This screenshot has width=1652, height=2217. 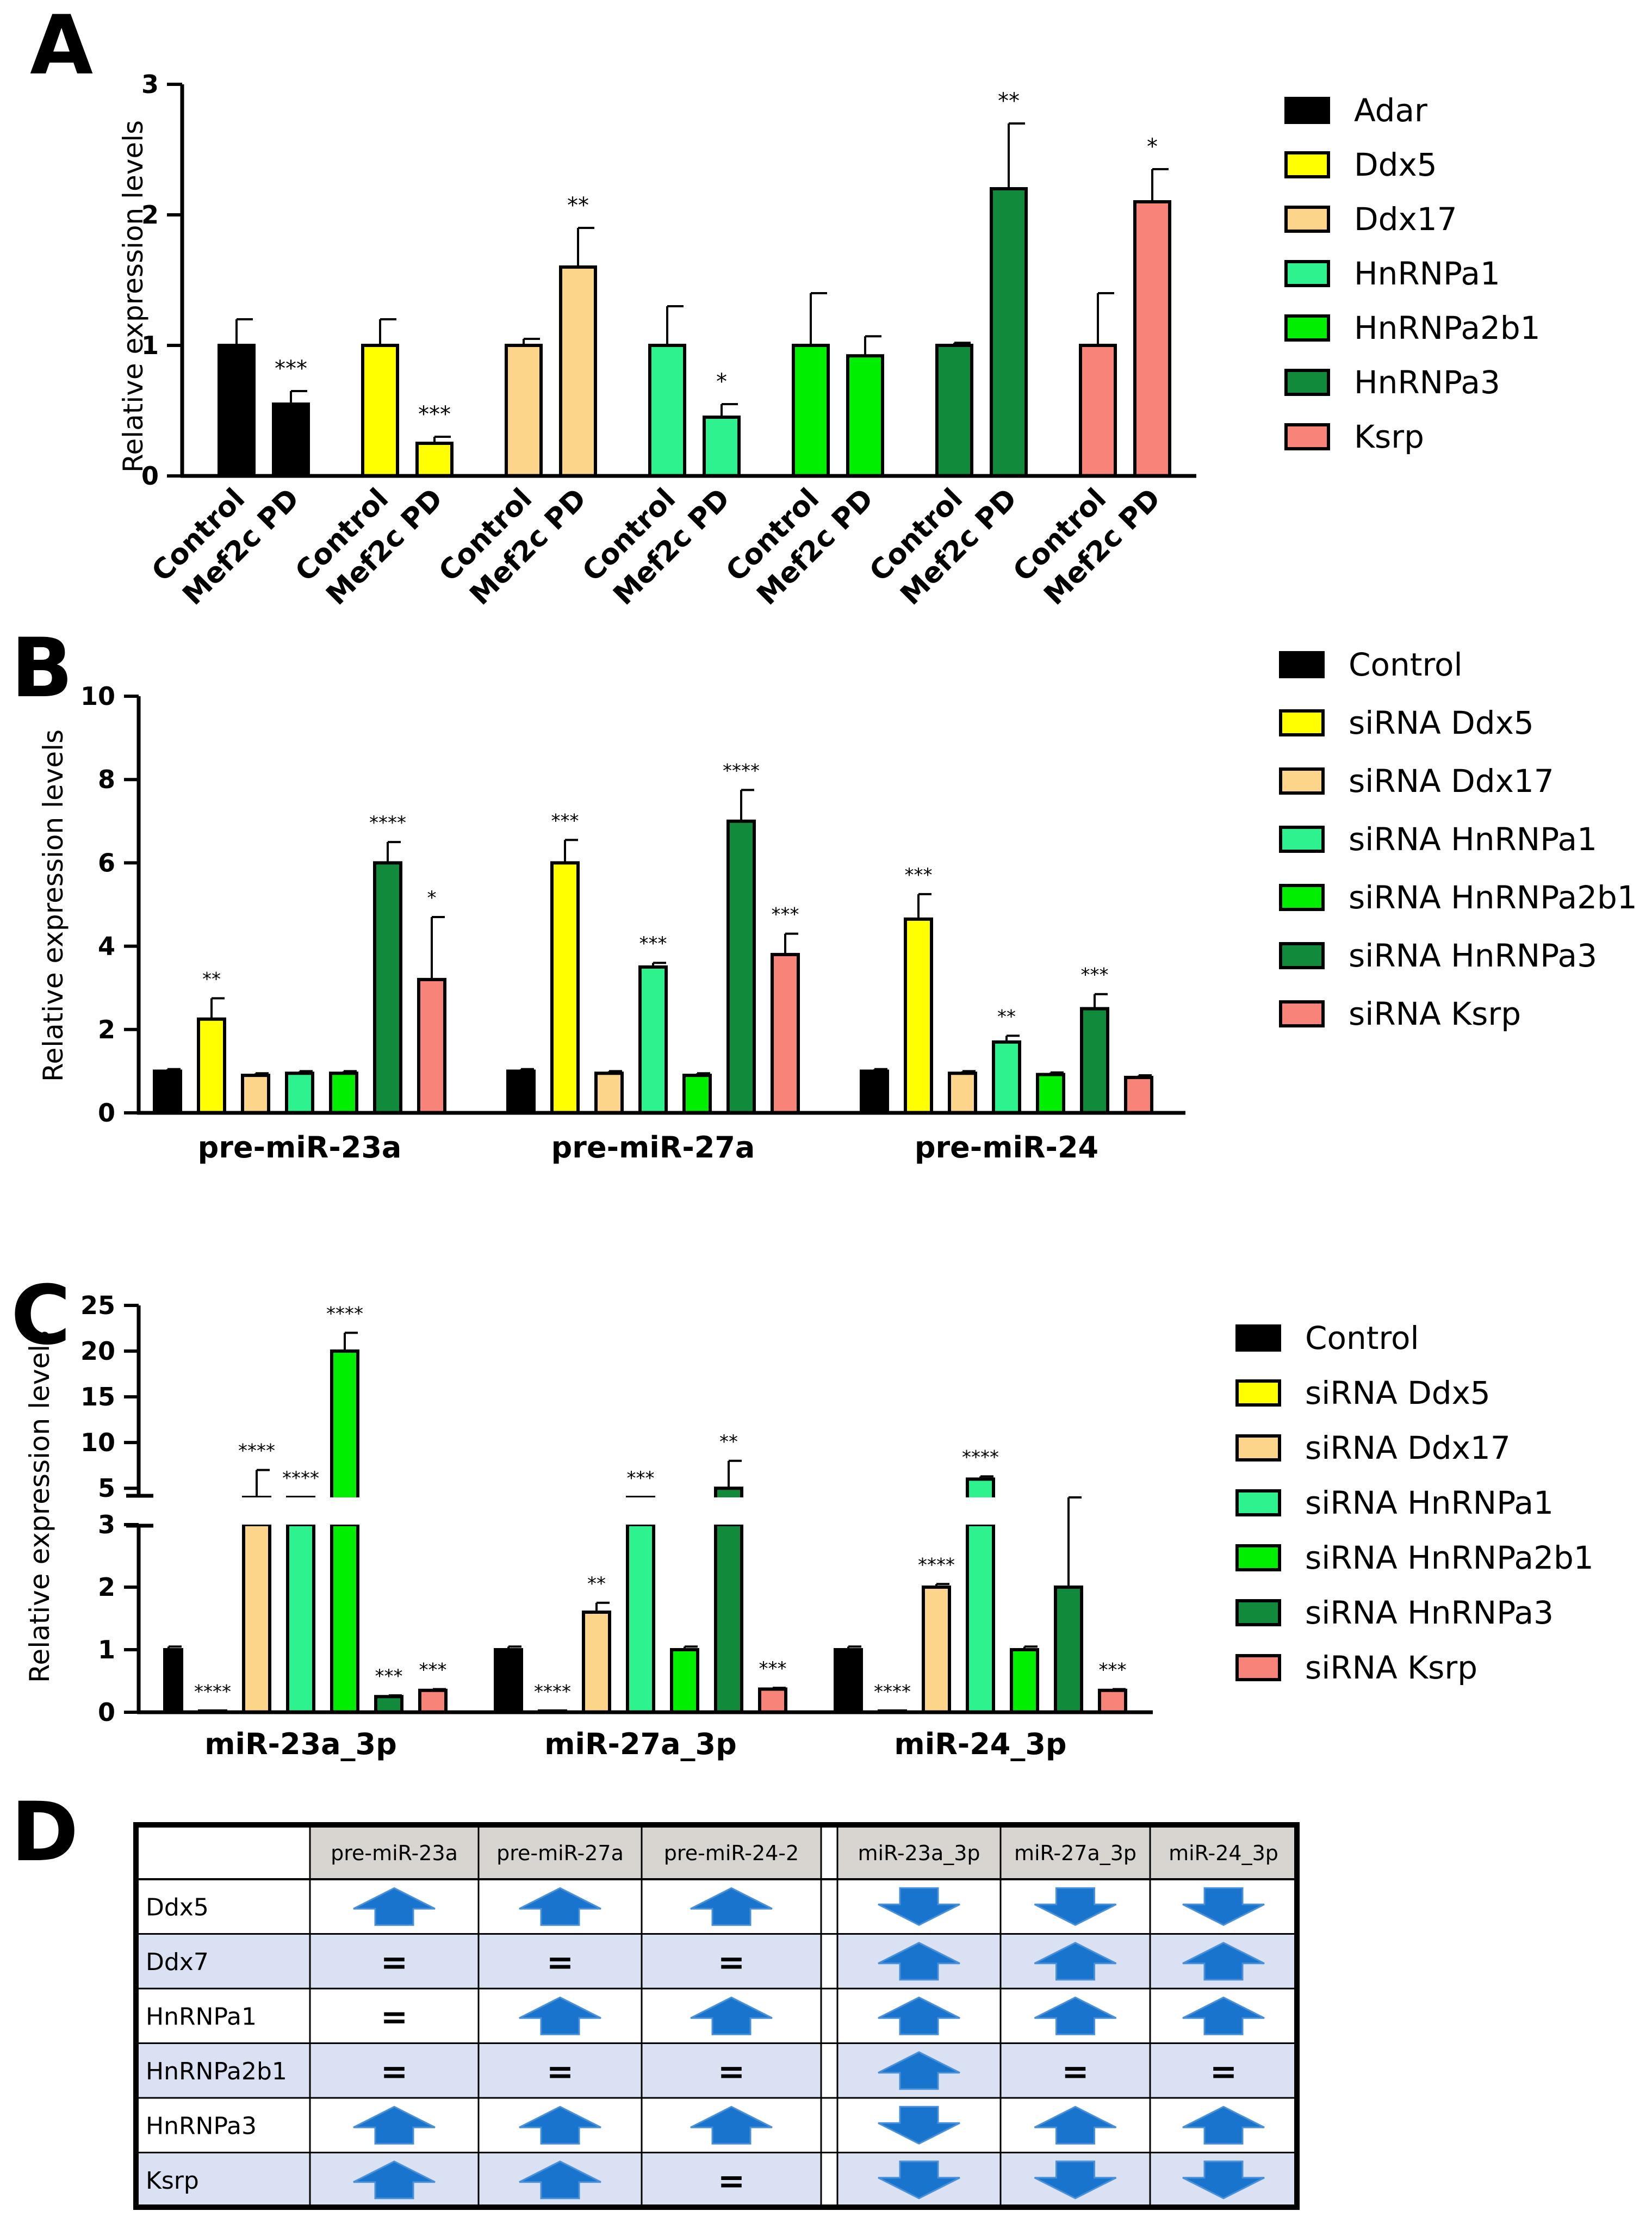 I want to click on chart-a-y-tick-label: 2, so click(x=150, y=215).